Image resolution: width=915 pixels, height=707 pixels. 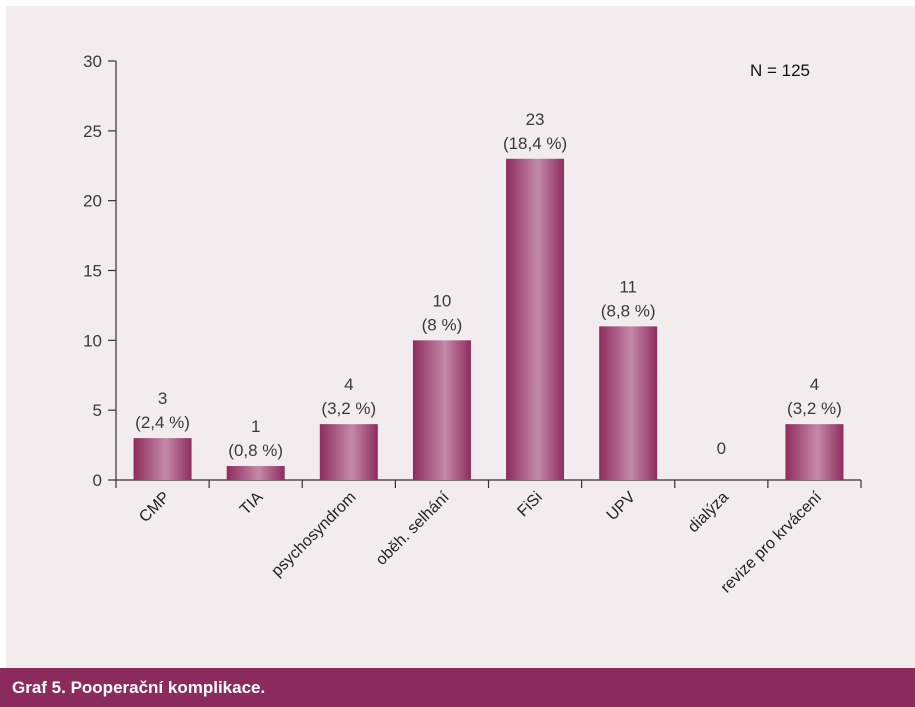 I want to click on y-tick-label: 15, so click(x=92, y=271).